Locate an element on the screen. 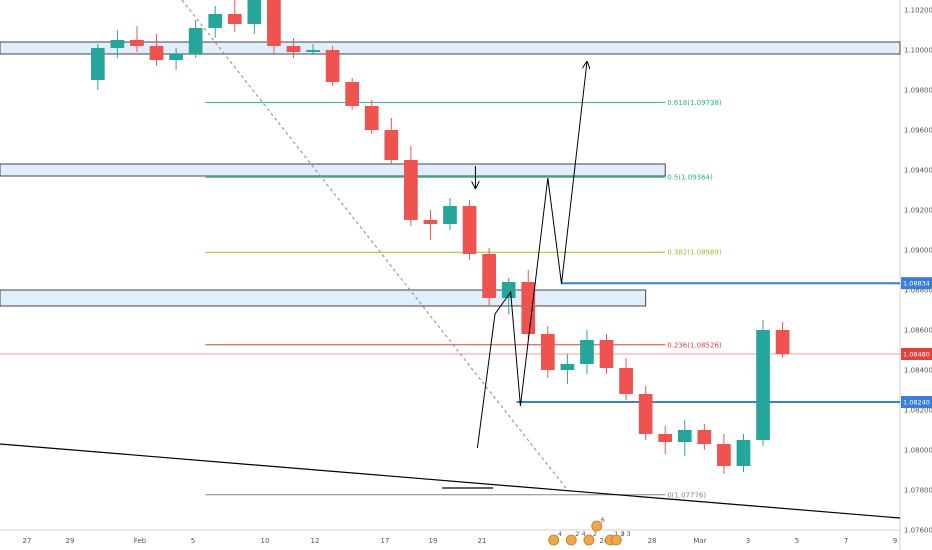 The image size is (932, 550). fib-label-3: 0.382(1.08989) is located at coordinates (694, 253).